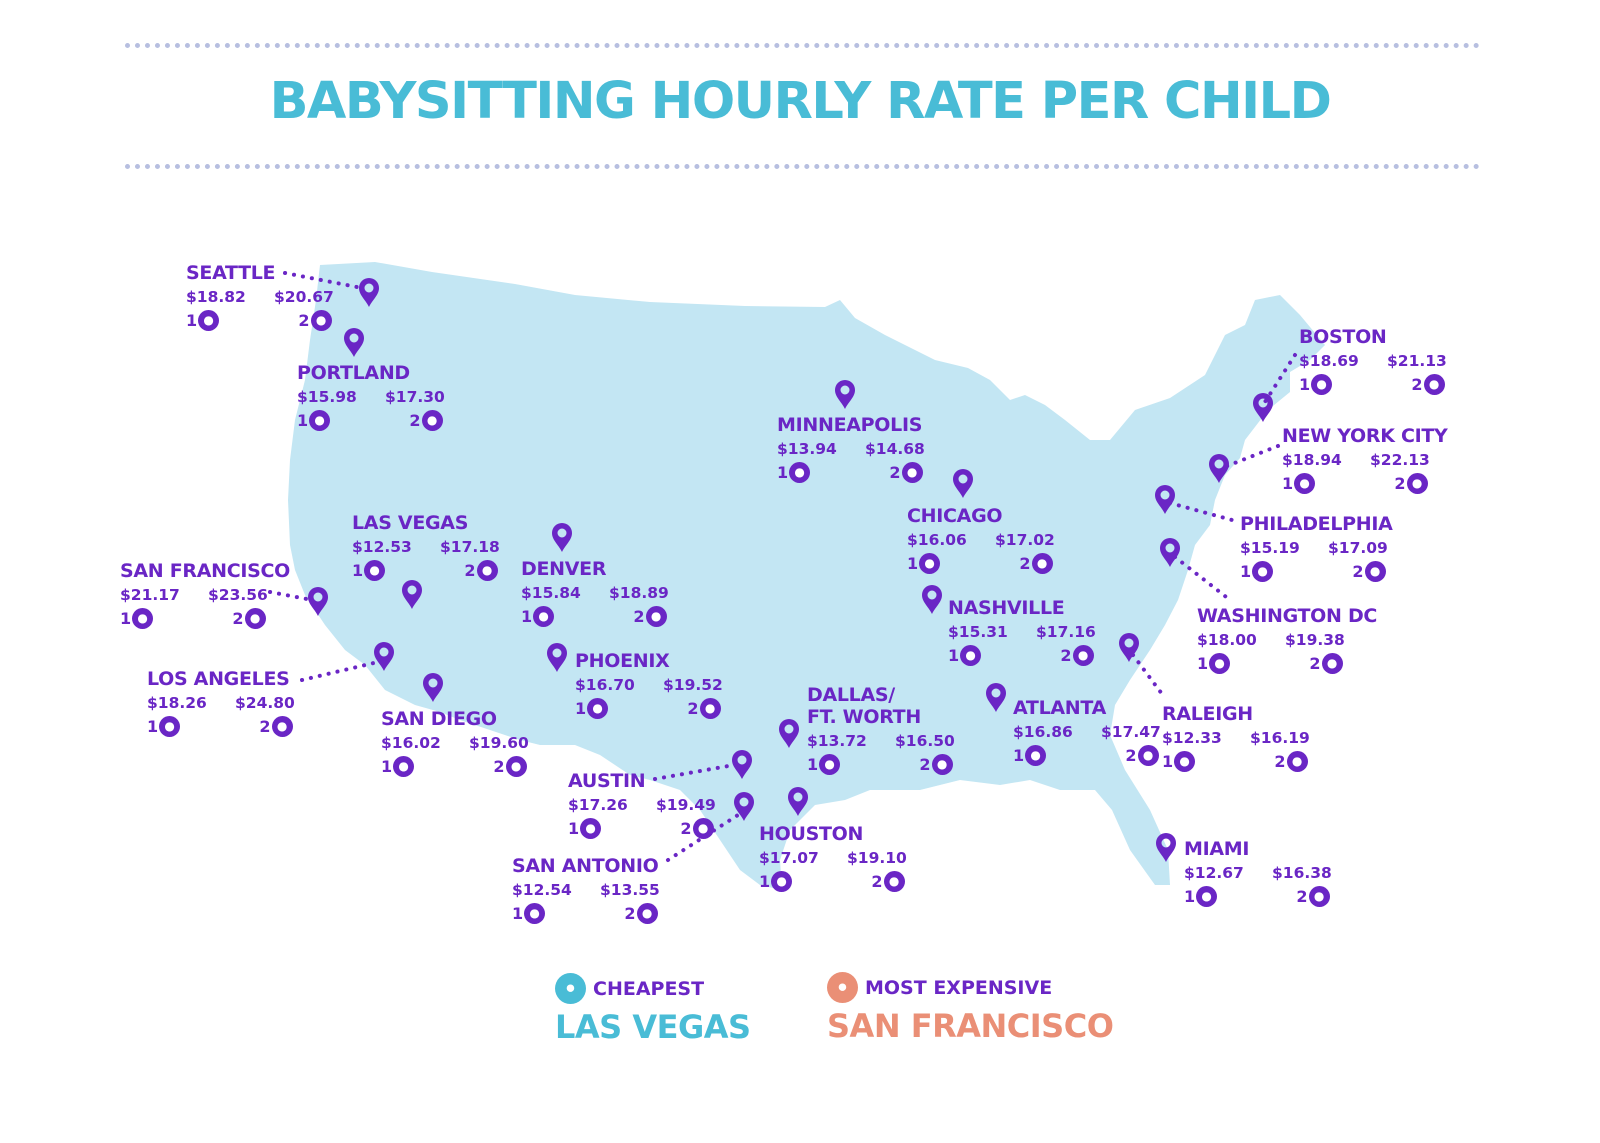  What do you see at coordinates (649, 988) in the screenshot?
I see `legend-cheapest-label: CHEAPEST` at bounding box center [649, 988].